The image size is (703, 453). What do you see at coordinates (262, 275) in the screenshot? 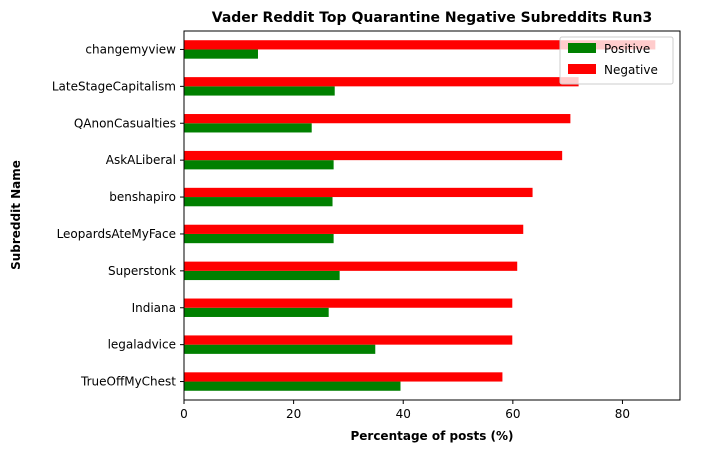
I see `bar-positive-superstonk` at bounding box center [262, 275].